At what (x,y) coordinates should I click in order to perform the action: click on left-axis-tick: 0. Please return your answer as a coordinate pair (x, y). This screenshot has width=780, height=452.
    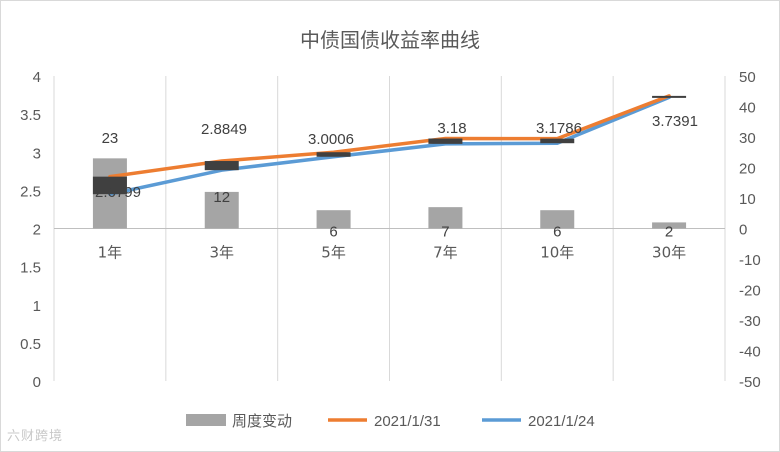
    Looking at the image, I should click on (37, 382).